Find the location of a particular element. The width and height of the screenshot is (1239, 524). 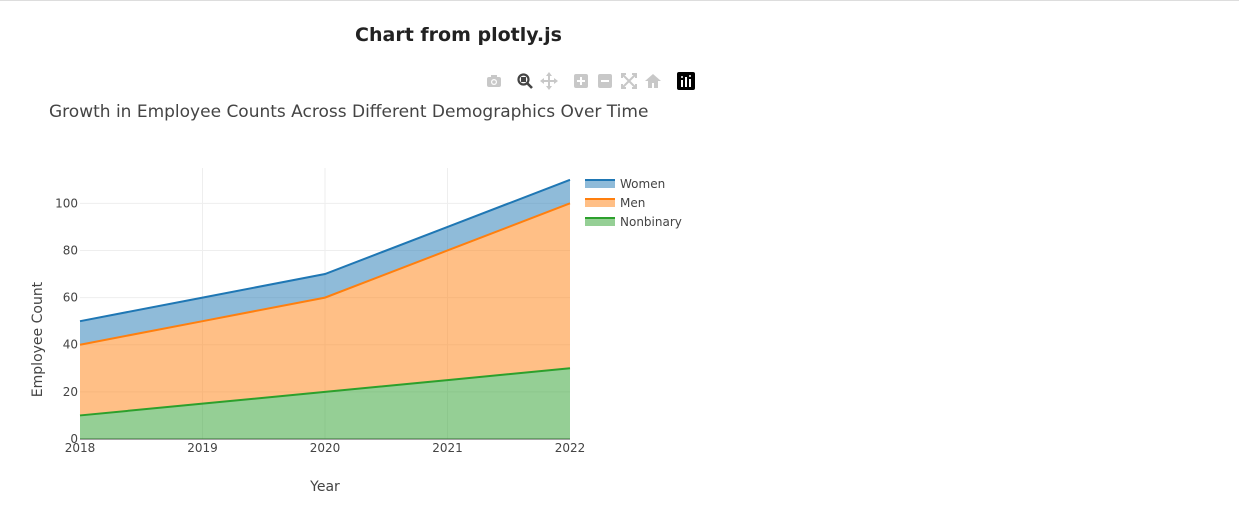

x-tick-label: 2022 is located at coordinates (570, 448).